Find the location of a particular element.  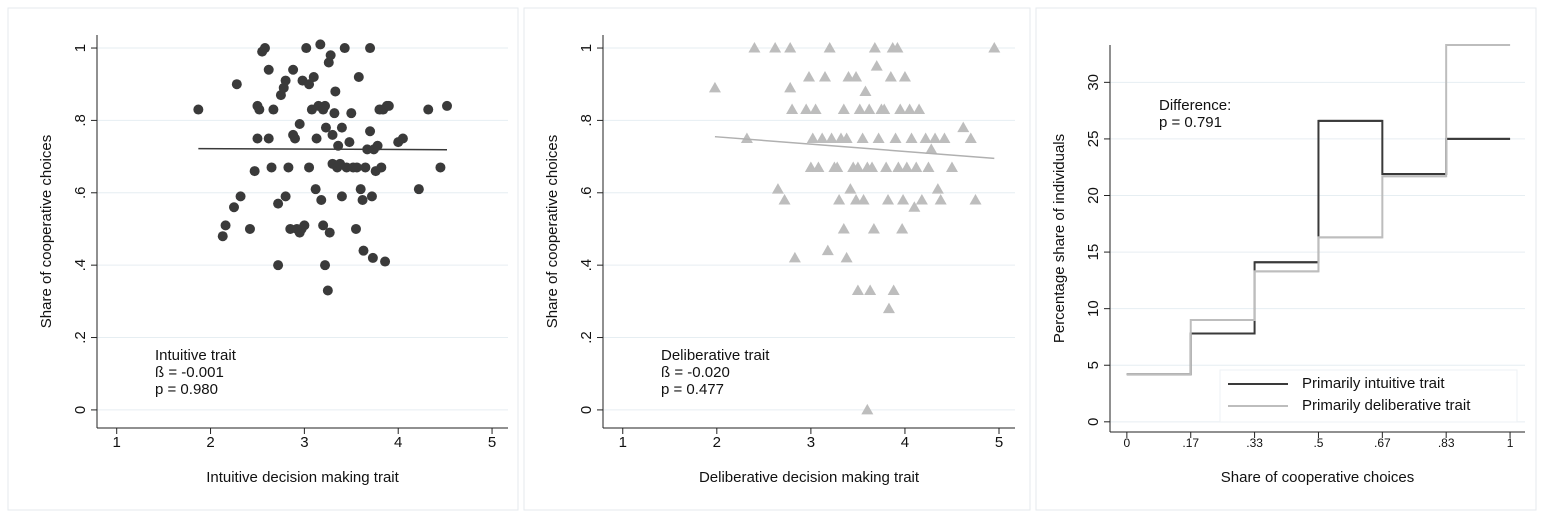

x-tick-label: 4 is located at coordinates (905, 442).